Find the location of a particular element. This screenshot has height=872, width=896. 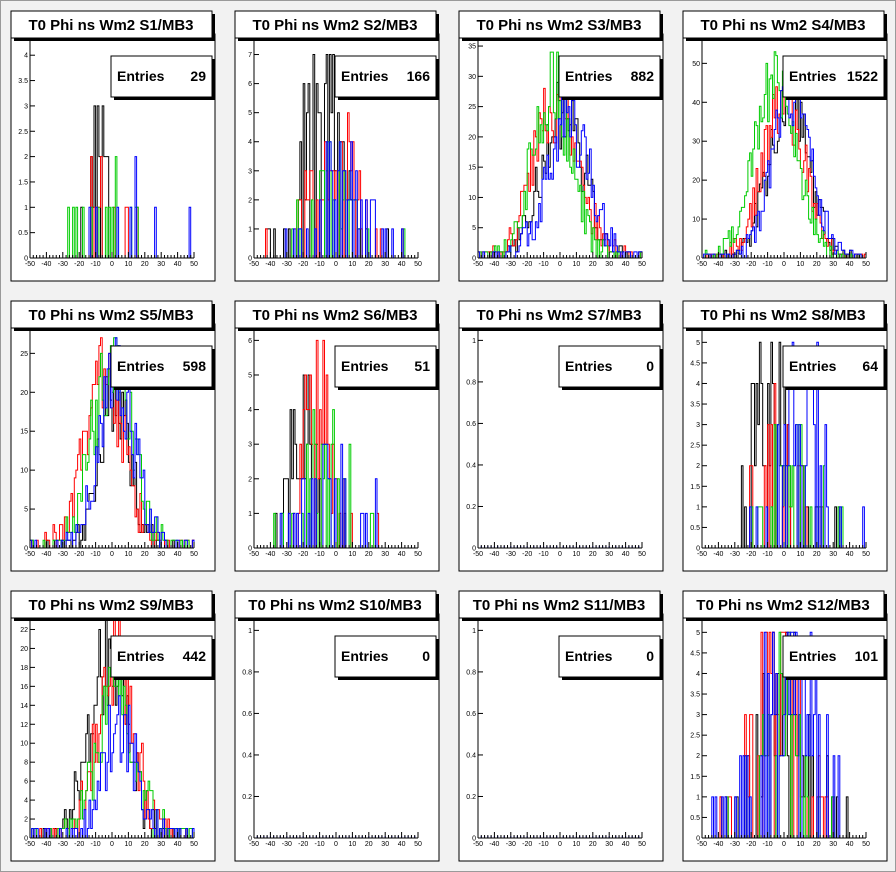

y-tick-label: 22 is located at coordinates (24, 630).